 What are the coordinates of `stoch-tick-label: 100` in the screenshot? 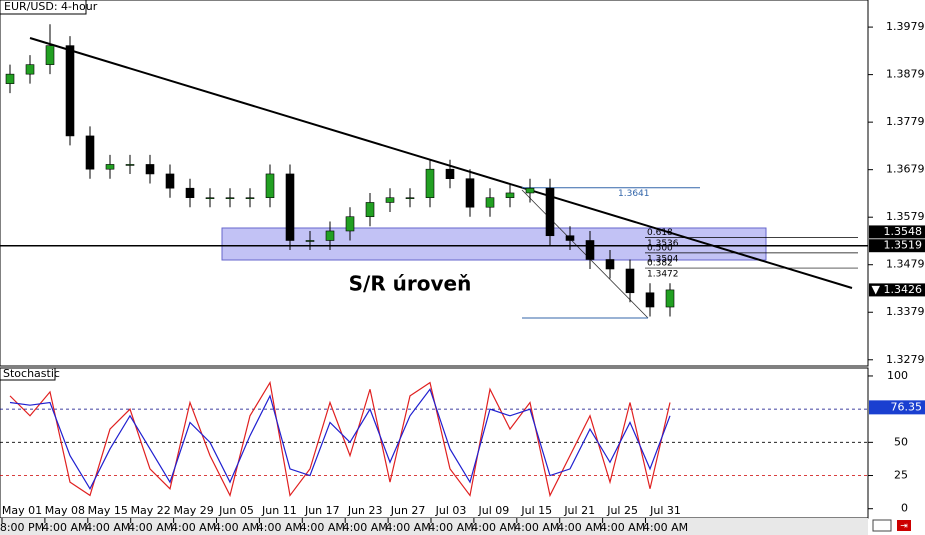 It's located at (897, 375).